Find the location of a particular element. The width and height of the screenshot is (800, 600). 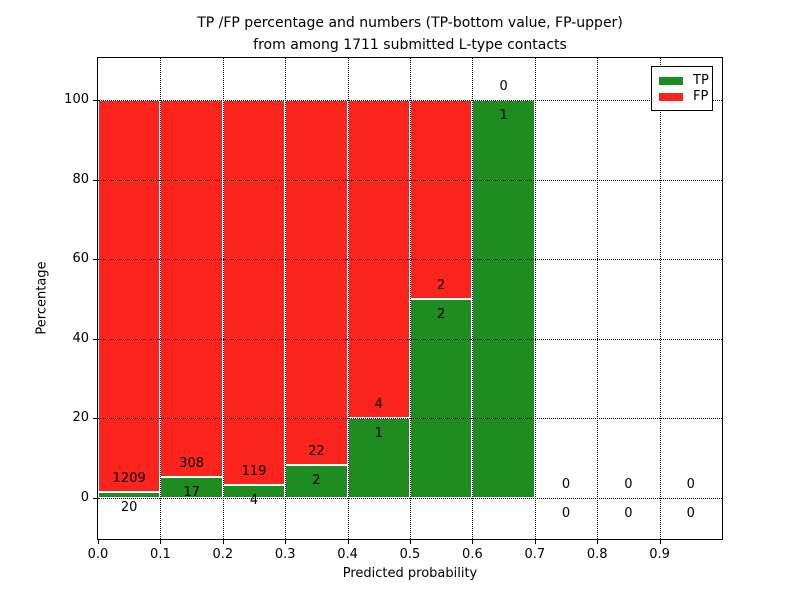

x-tick-label: 0.1 is located at coordinates (160, 554).